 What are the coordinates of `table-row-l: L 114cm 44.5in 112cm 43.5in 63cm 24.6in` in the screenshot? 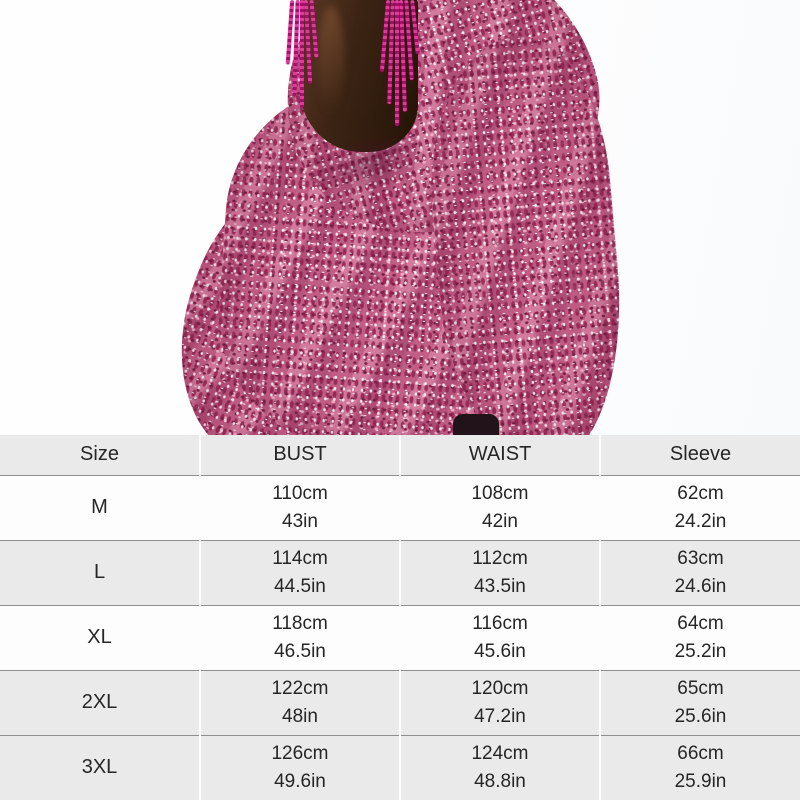 It's located at (400, 572).